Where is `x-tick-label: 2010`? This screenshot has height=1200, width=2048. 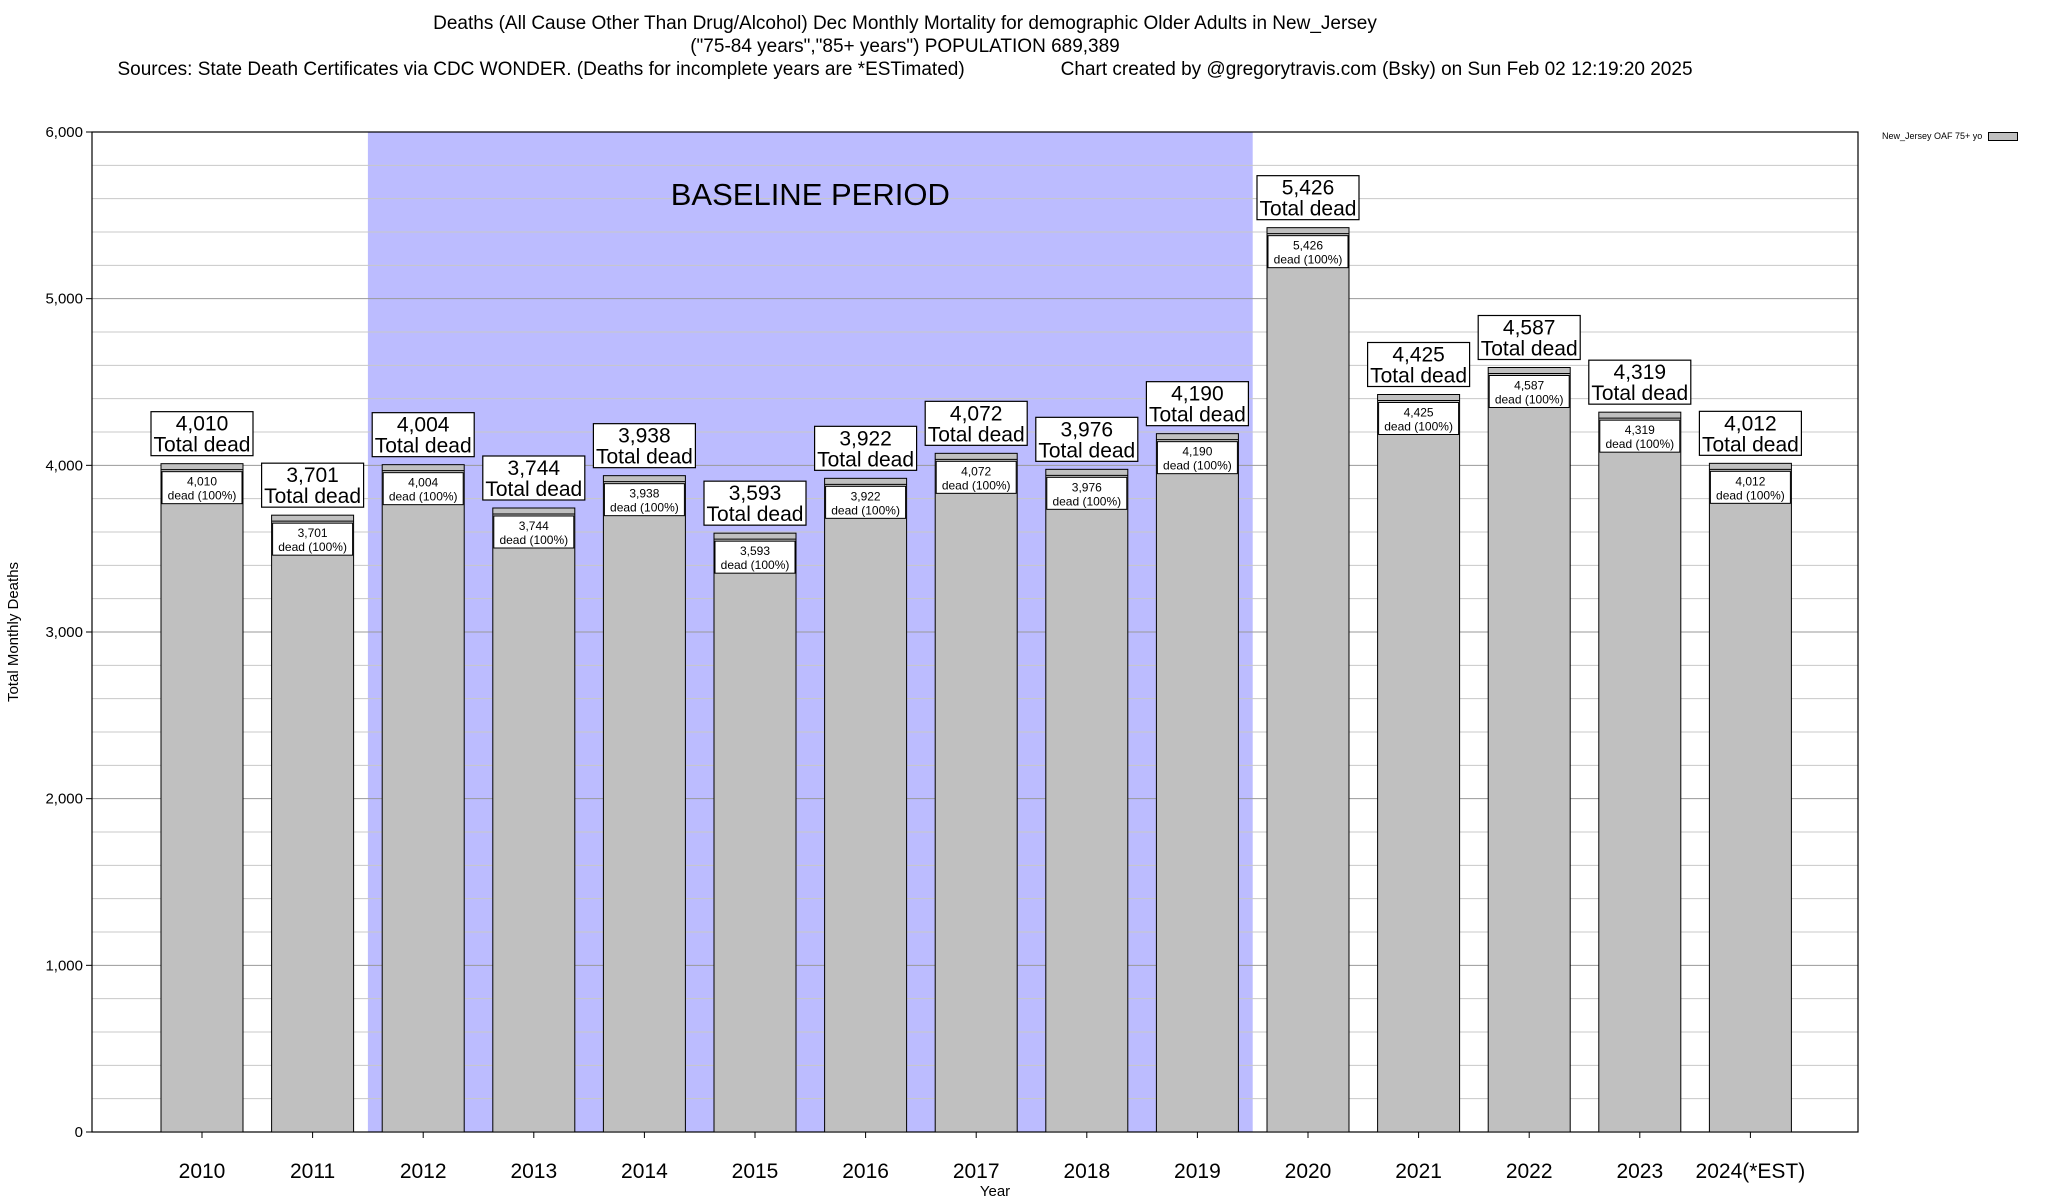 x-tick-label: 2010 is located at coordinates (202, 1171).